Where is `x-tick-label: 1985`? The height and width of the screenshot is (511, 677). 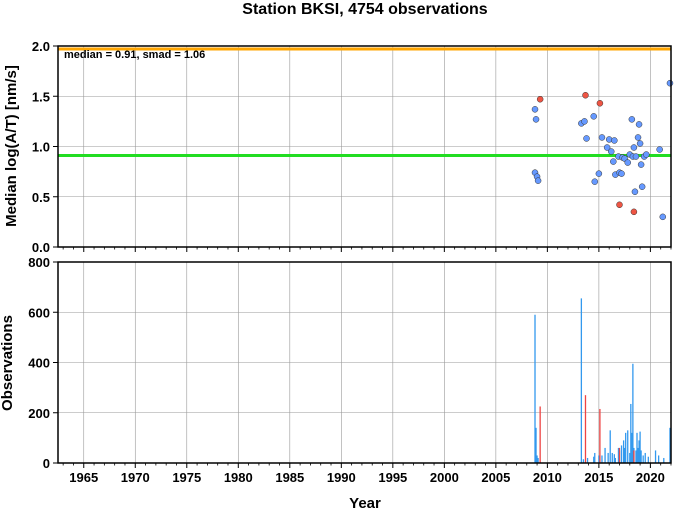
x-tick-label: 1985 is located at coordinates (289, 477).